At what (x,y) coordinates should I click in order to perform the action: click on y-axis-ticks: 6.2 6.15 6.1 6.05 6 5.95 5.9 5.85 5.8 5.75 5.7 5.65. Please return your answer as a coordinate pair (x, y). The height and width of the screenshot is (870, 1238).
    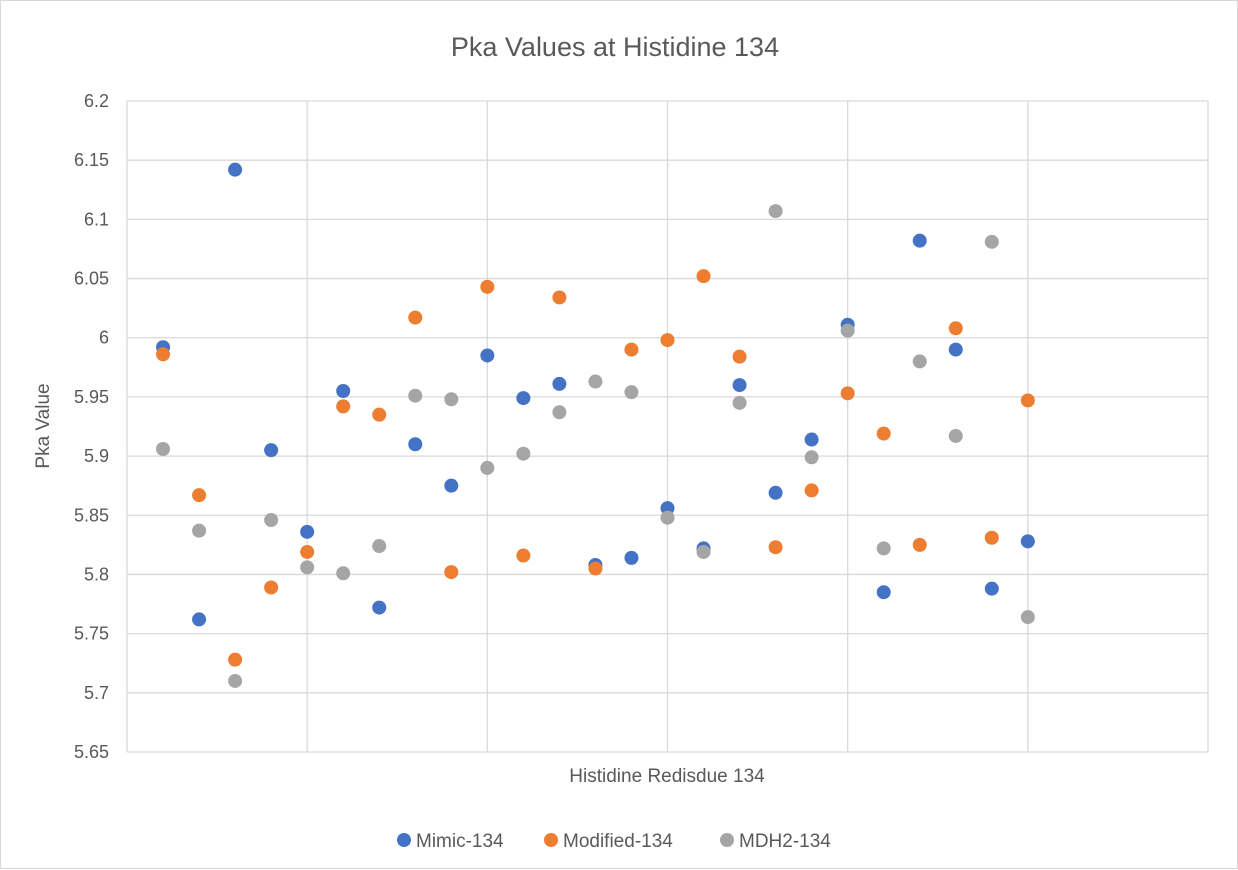
    Looking at the image, I should click on (91, 426).